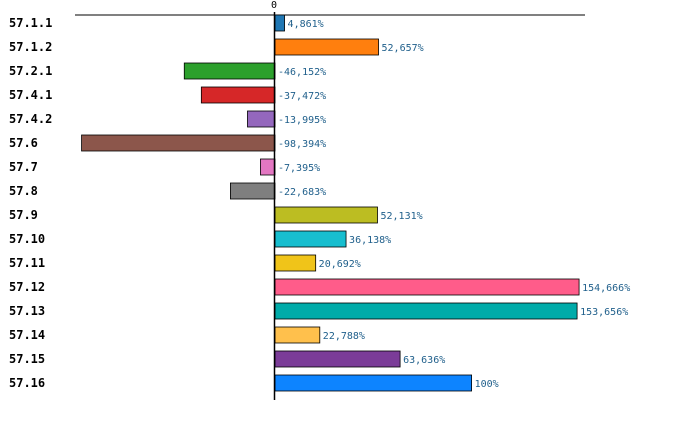 The width and height of the screenshot is (700, 429). What do you see at coordinates (604, 312) in the screenshot?
I see `data-label: 153,656%` at bounding box center [604, 312].